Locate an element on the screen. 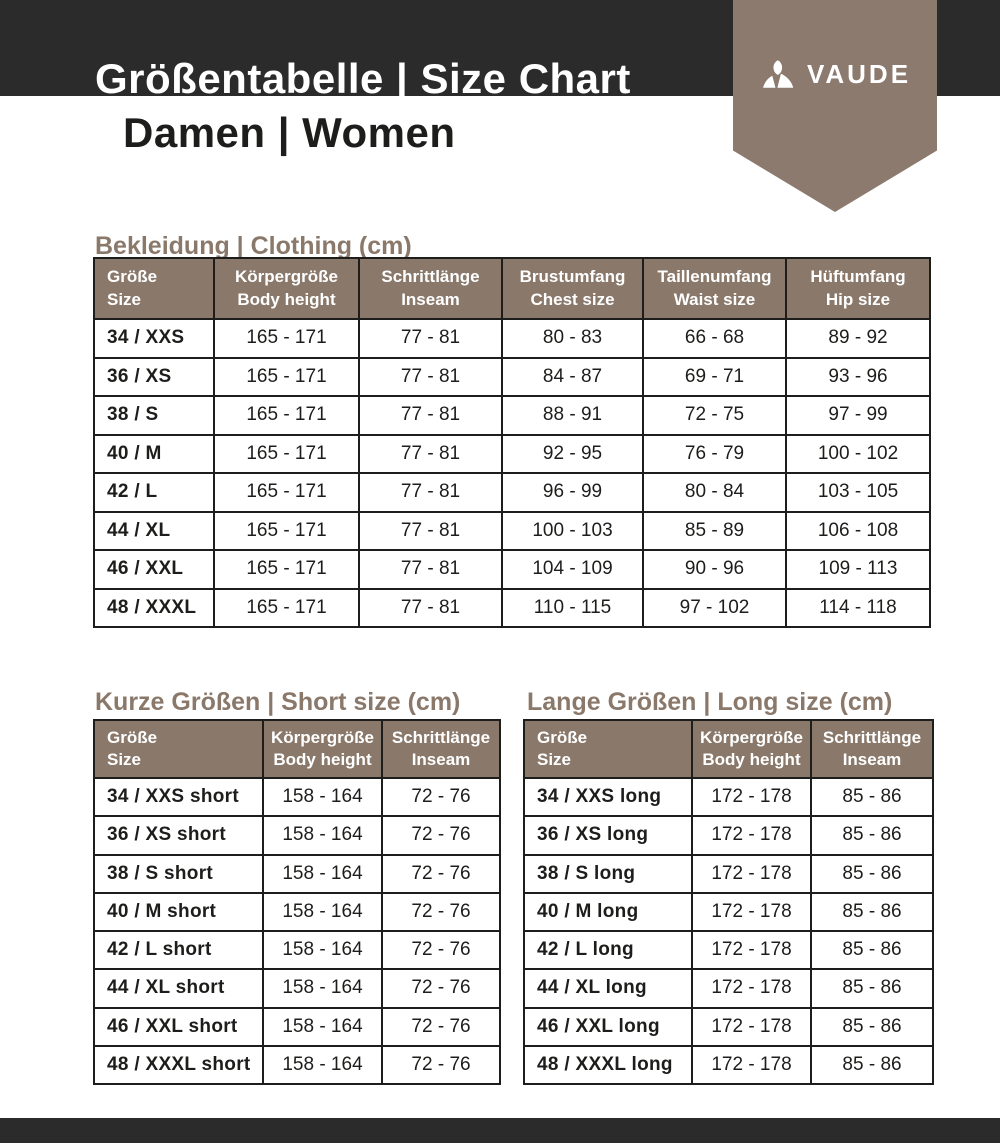 This screenshot has height=1143, width=1000. size-cell: 38 / S is located at coordinates (154, 415).